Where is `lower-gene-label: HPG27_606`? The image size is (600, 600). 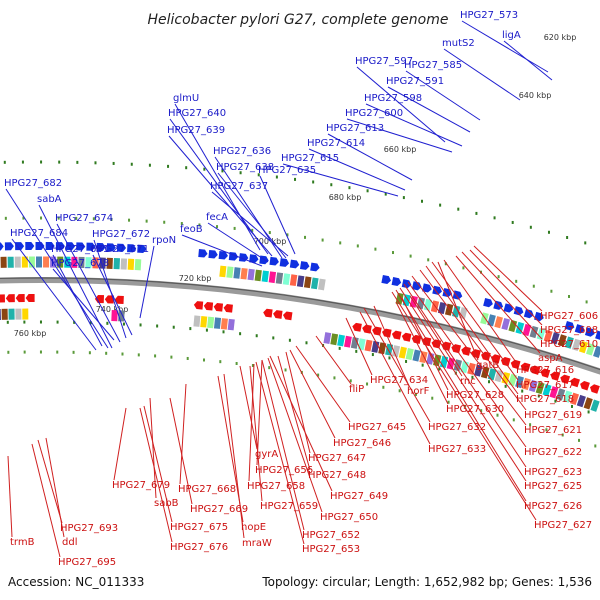 lower-gene-label: HPG27_606 is located at coordinates (569, 316).